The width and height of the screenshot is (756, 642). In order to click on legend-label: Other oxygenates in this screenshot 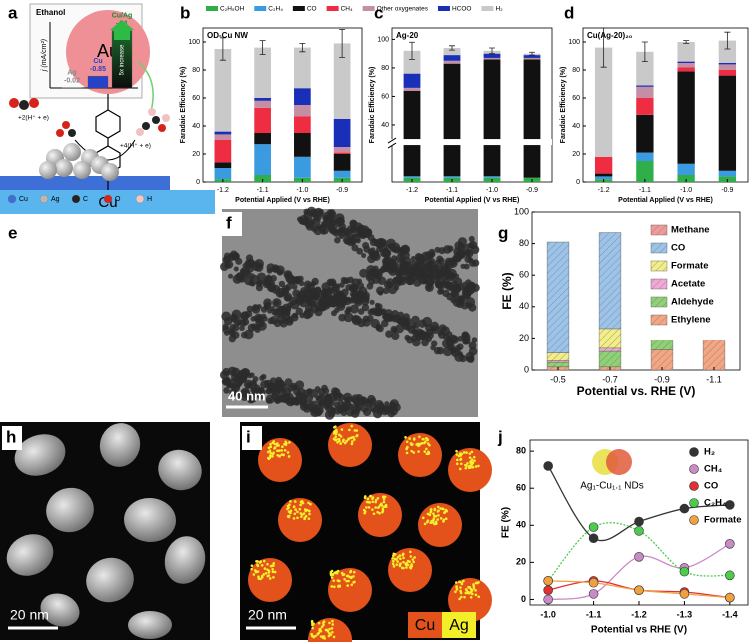, I will do `click(403, 9)`.